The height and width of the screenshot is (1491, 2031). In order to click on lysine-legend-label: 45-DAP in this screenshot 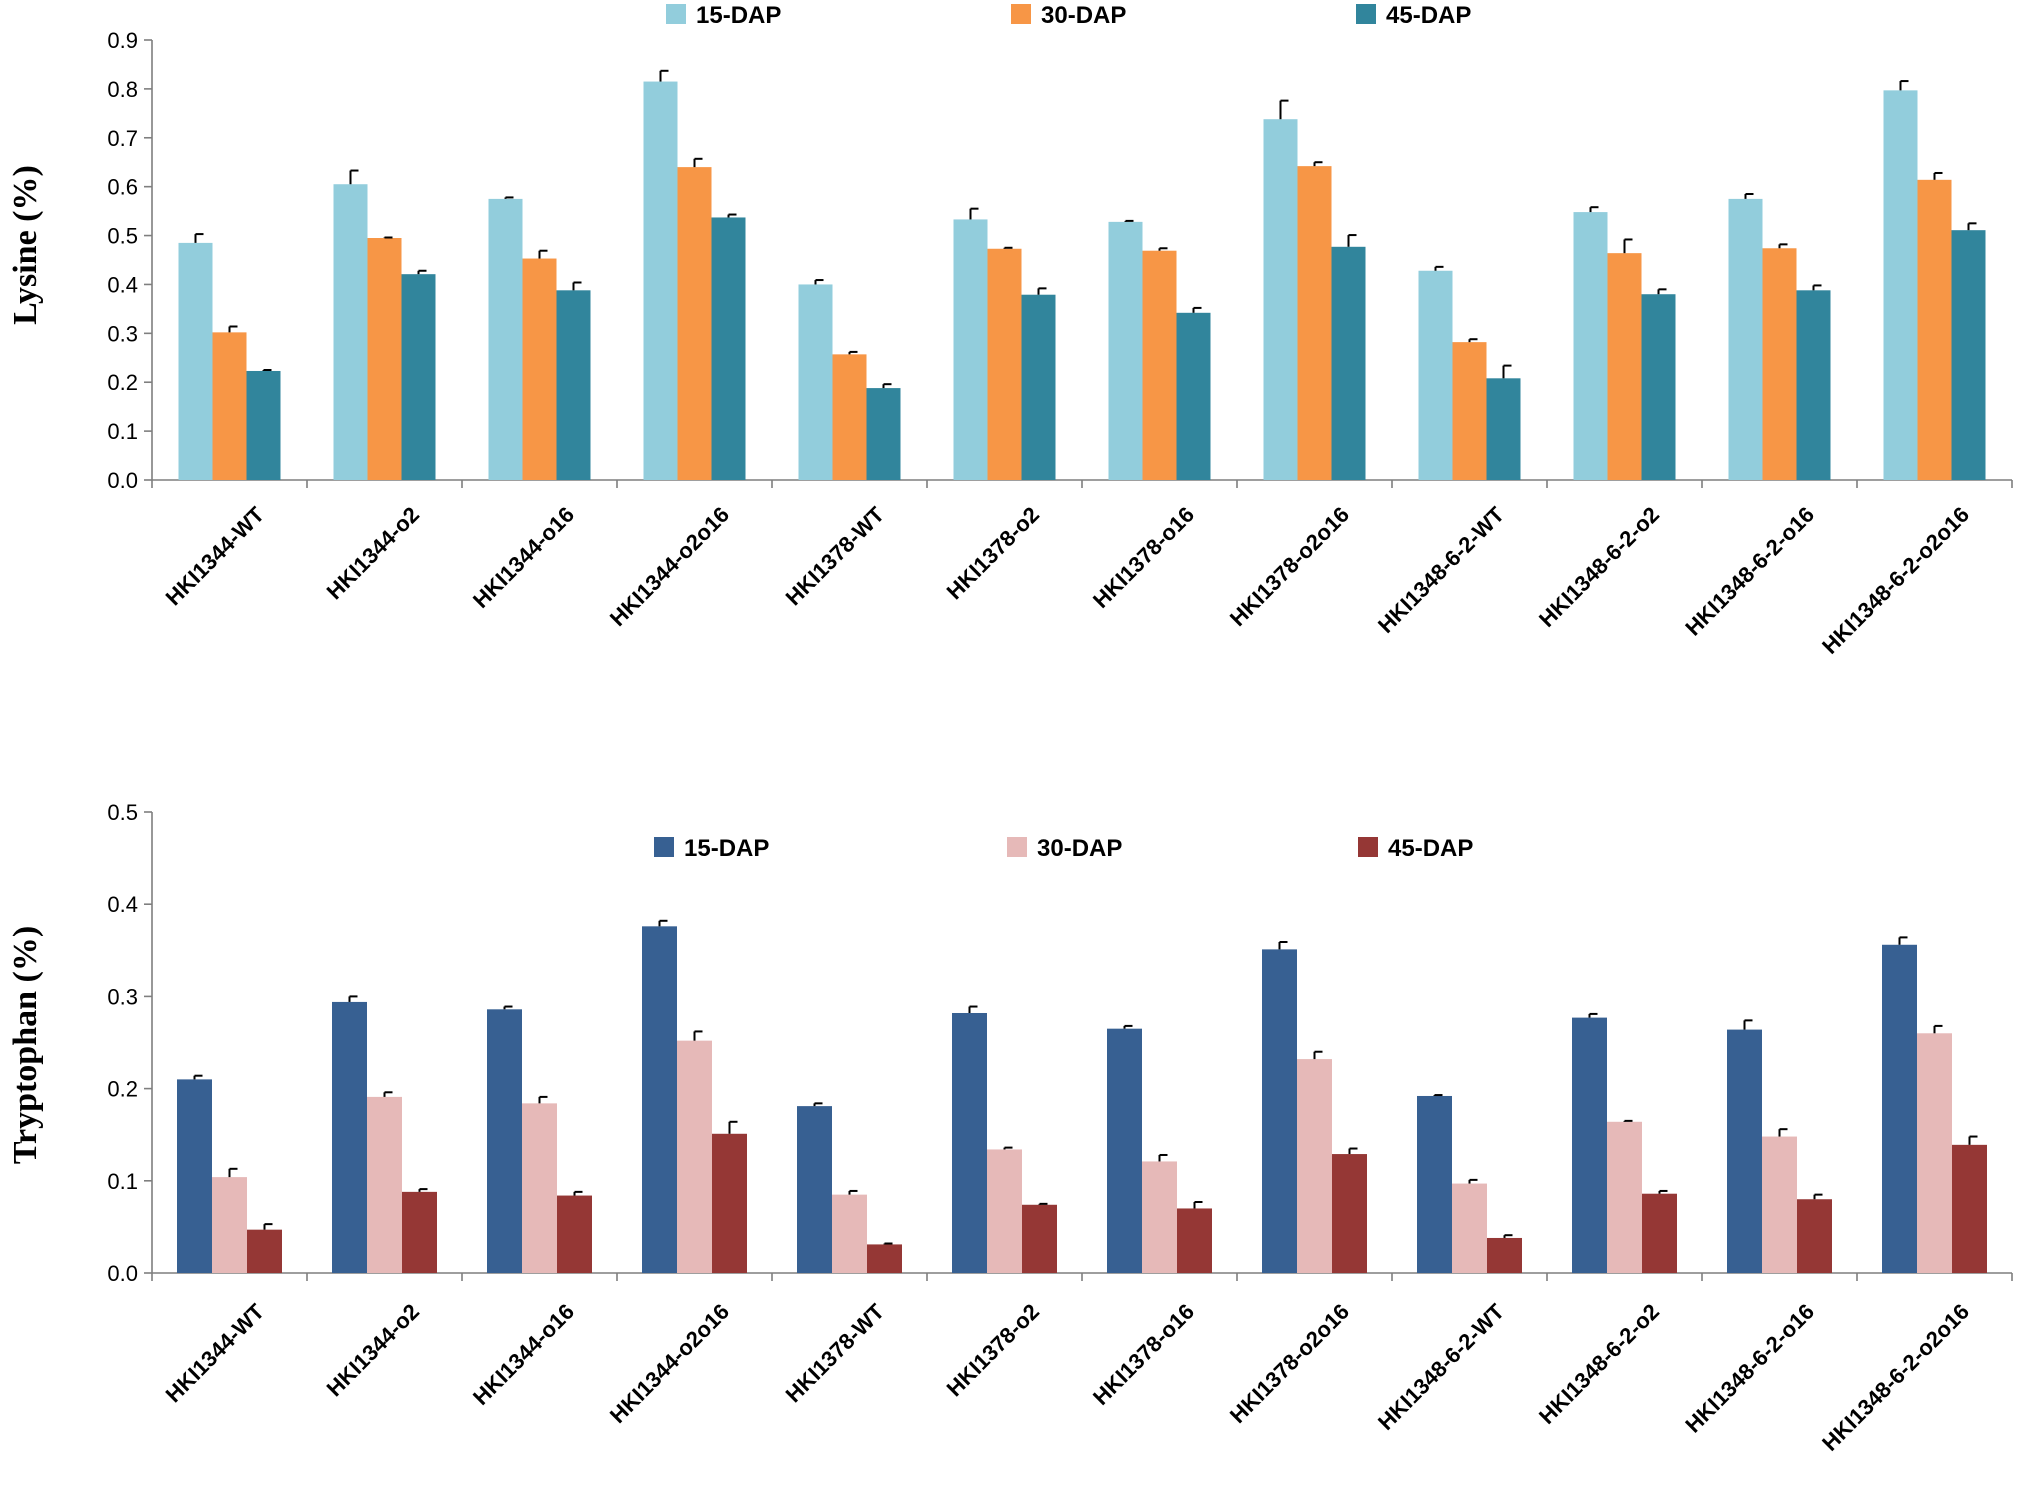, I will do `click(1428, 15)`.